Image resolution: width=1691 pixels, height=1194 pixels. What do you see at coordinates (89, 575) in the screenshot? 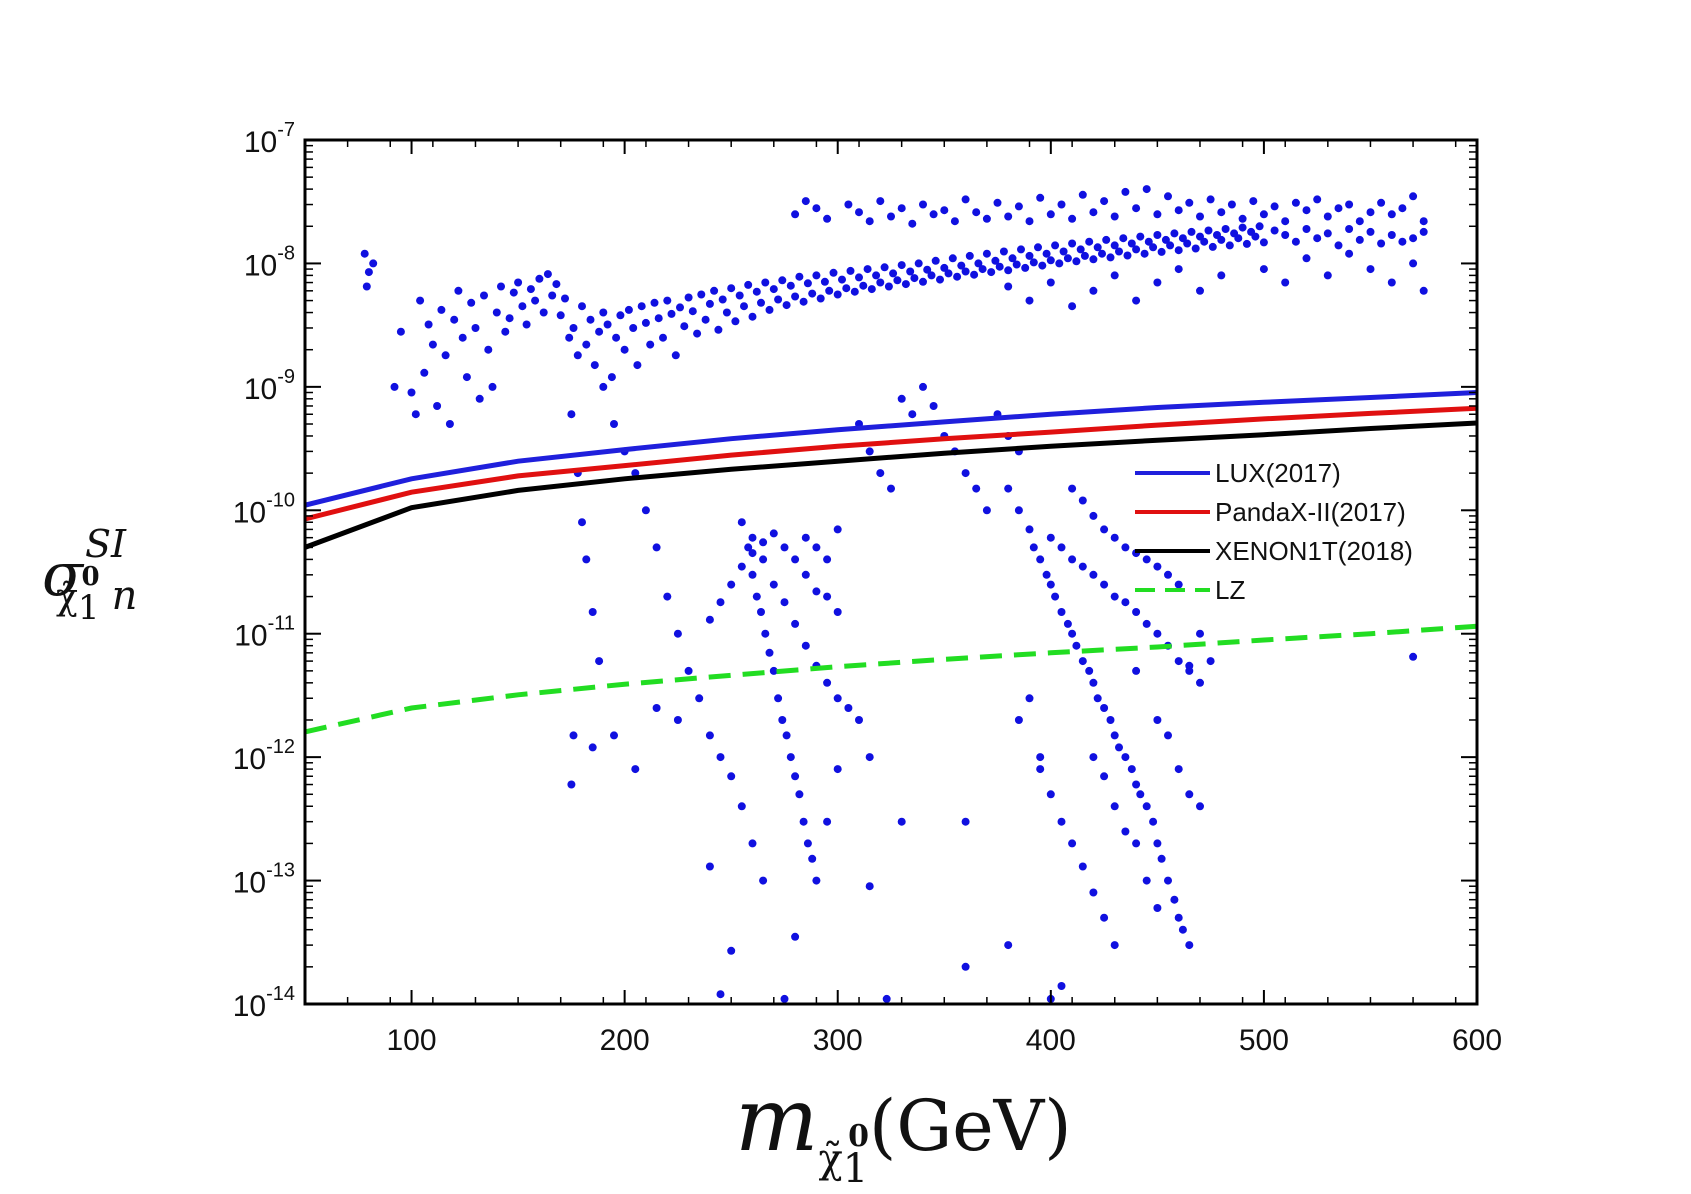
I see `y-axis-title: σSI χ̃10 n` at bounding box center [89, 575].